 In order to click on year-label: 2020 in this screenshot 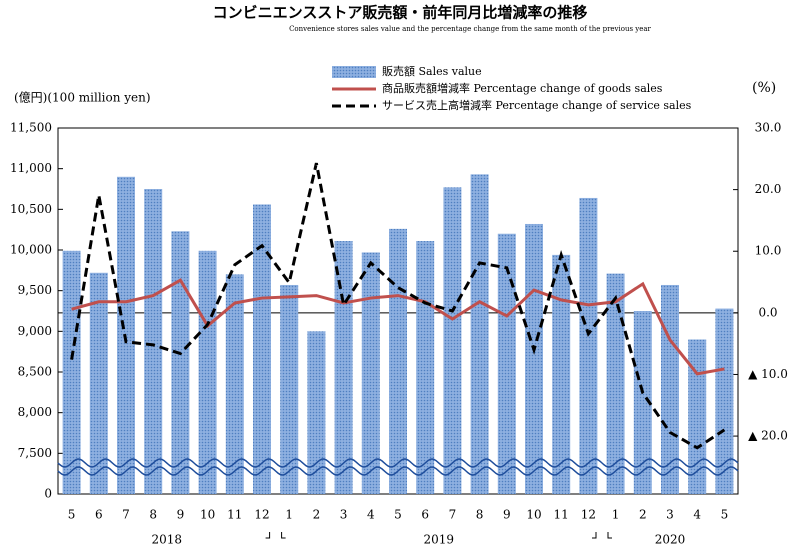, I will do `click(670, 540)`.